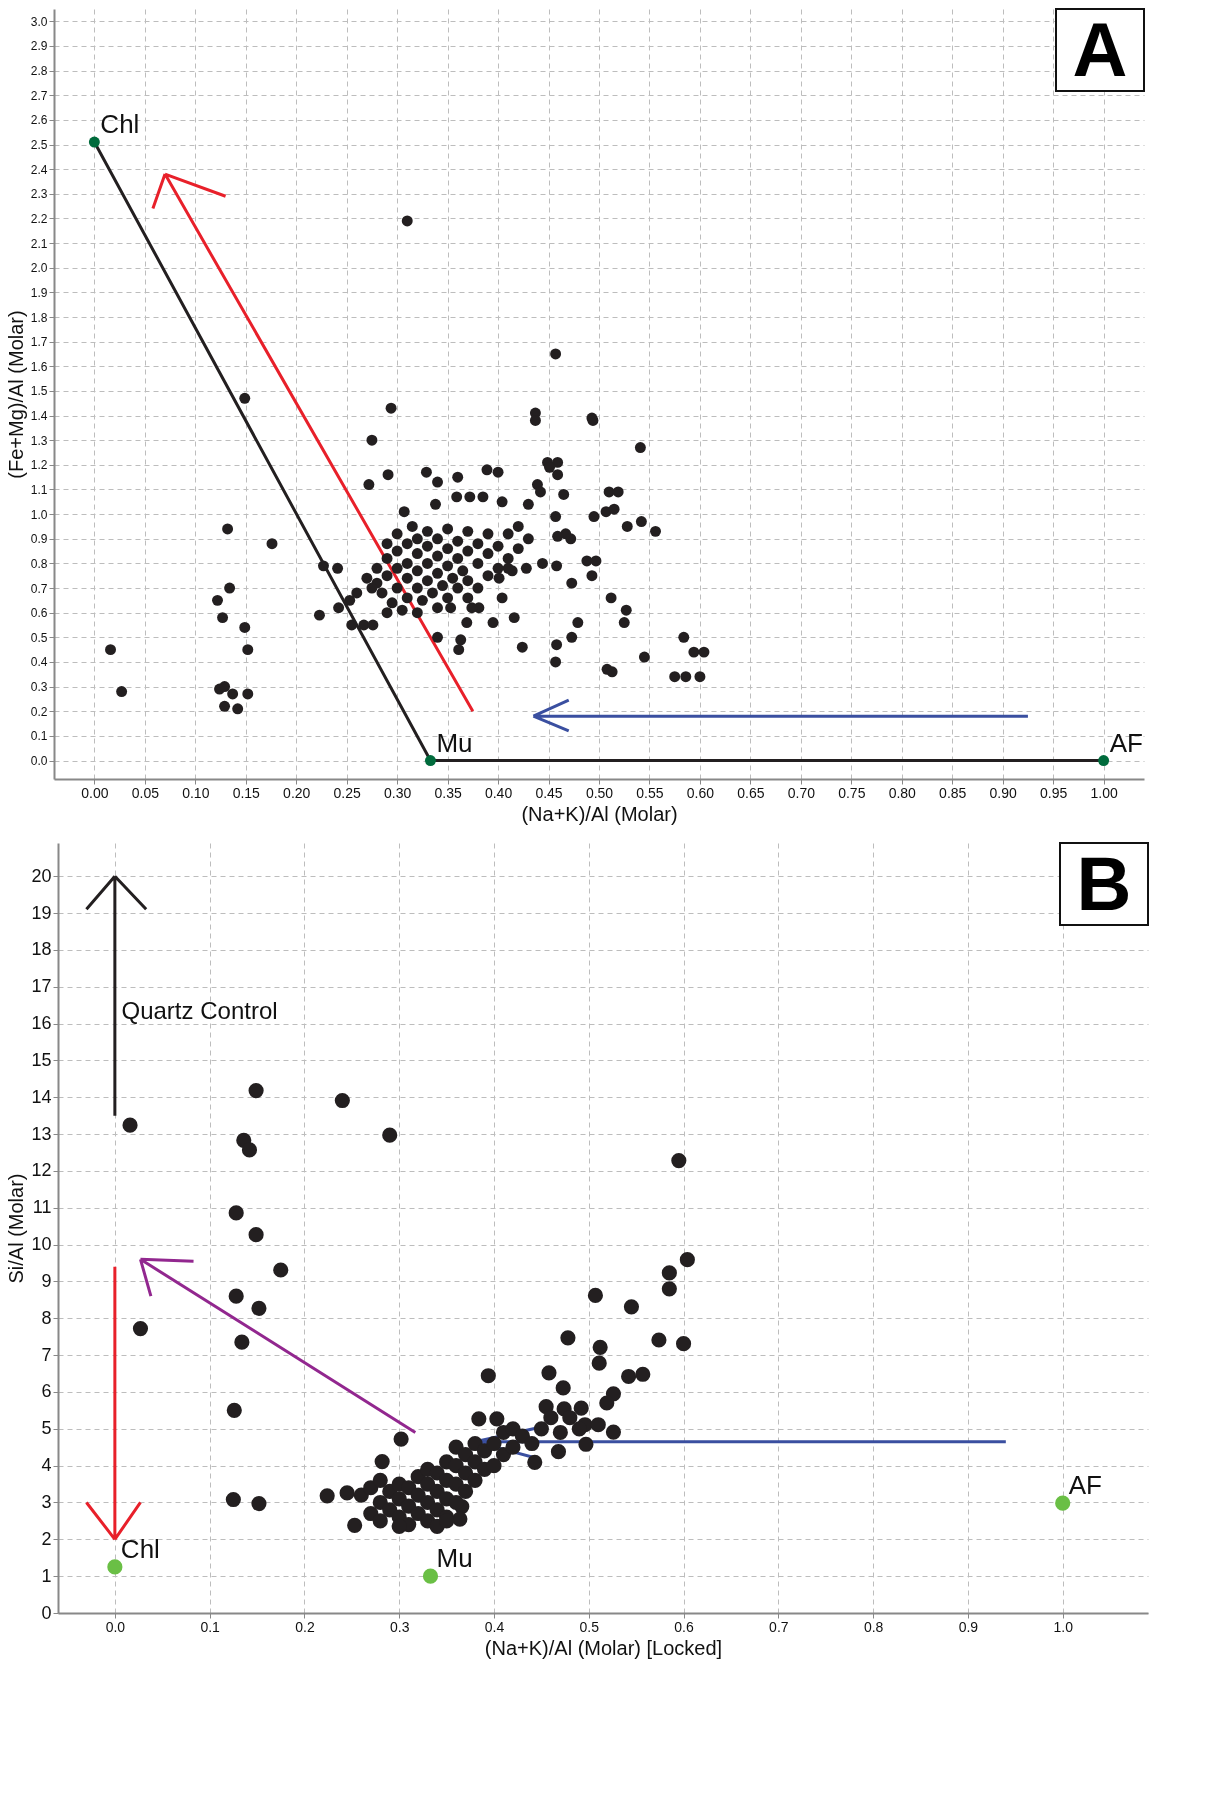 The height and width of the screenshot is (1796, 1210). Describe the element at coordinates (700, 792) in the screenshot. I see `x-tick-label: 0.60` at that location.